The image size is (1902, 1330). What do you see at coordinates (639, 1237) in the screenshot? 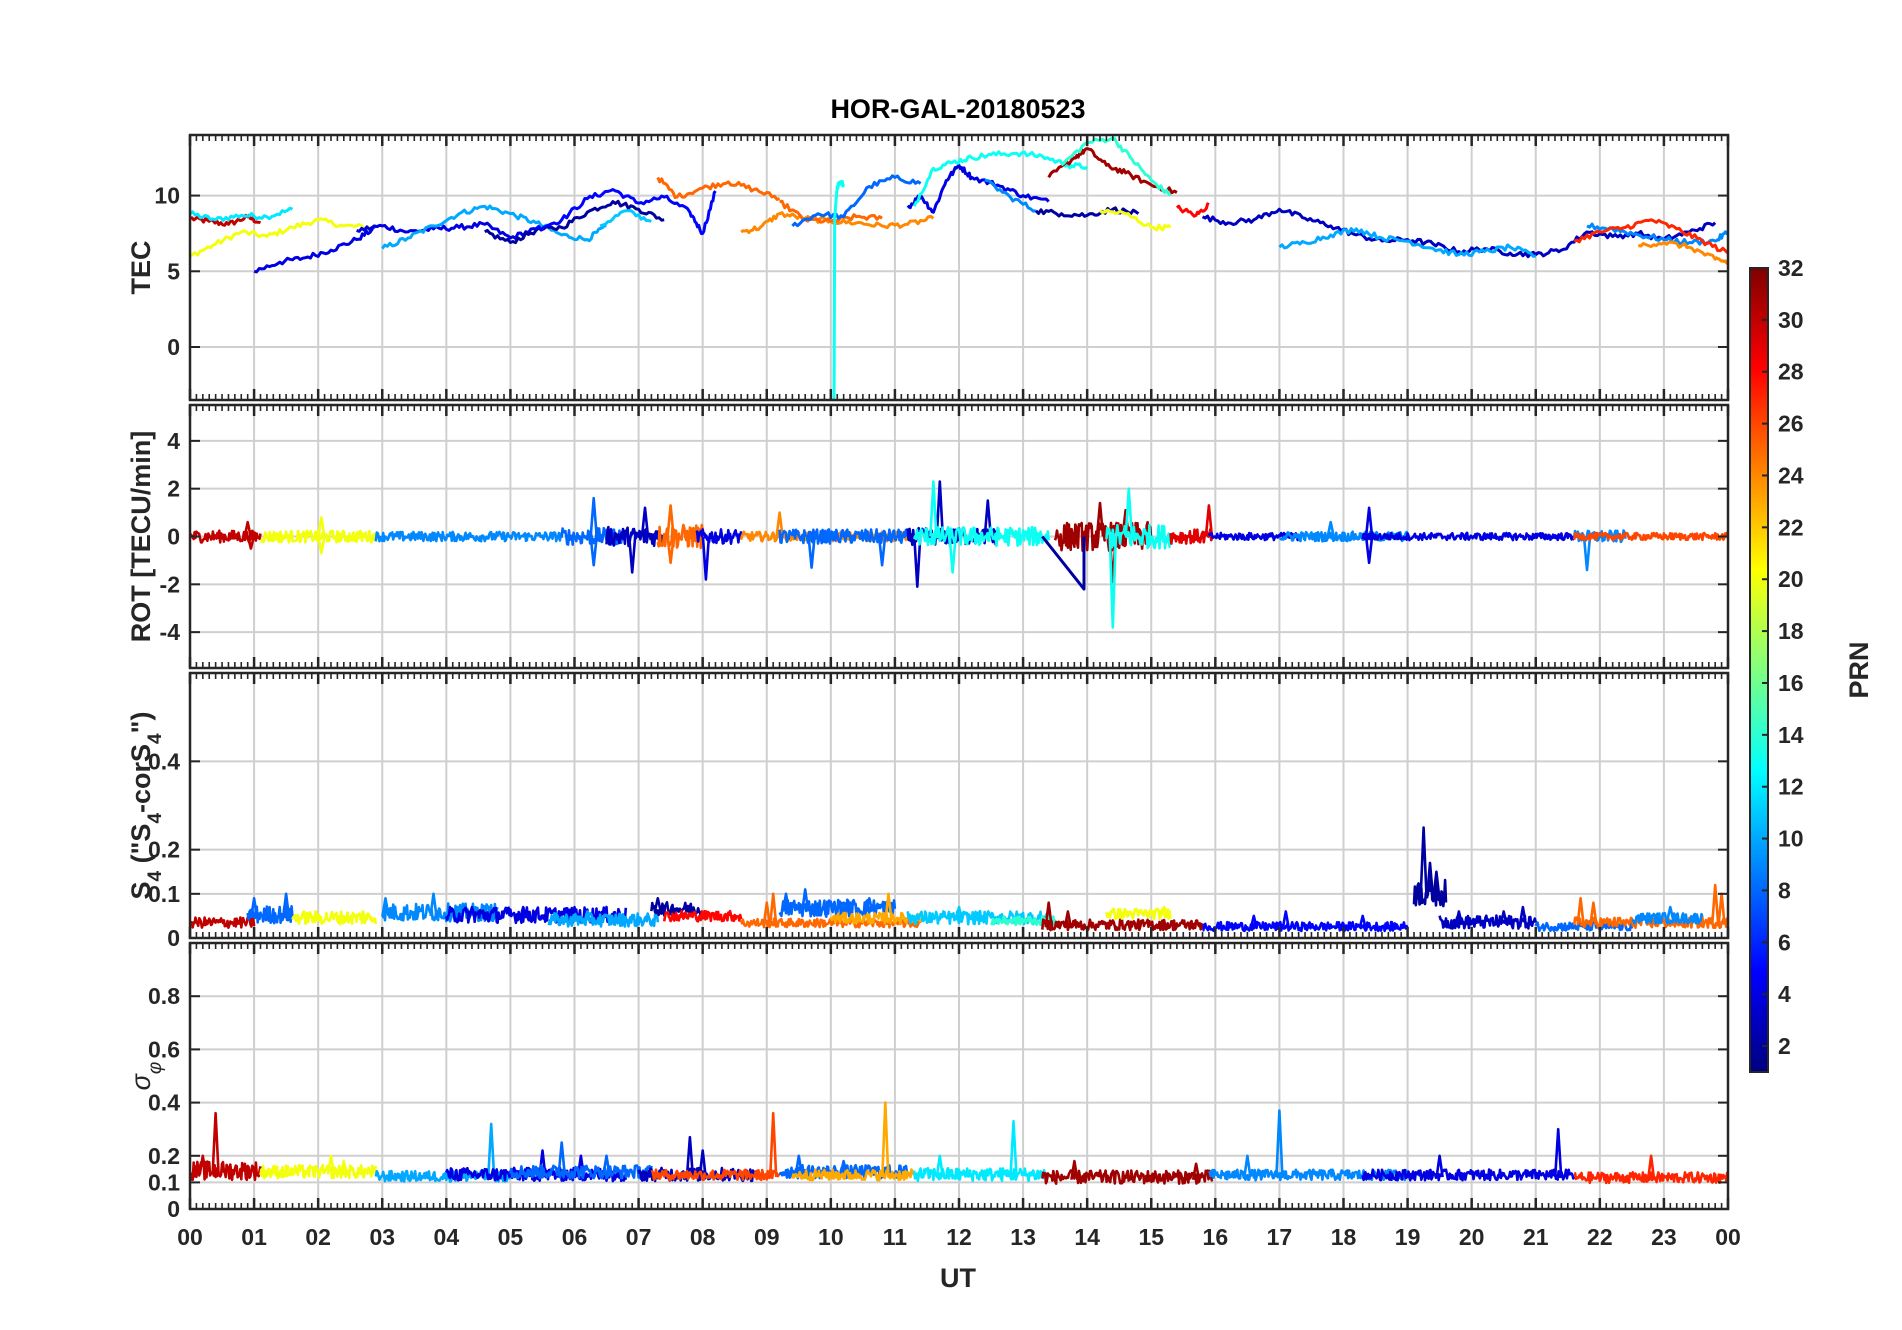
I see `x-tick-label: 07` at bounding box center [639, 1237].